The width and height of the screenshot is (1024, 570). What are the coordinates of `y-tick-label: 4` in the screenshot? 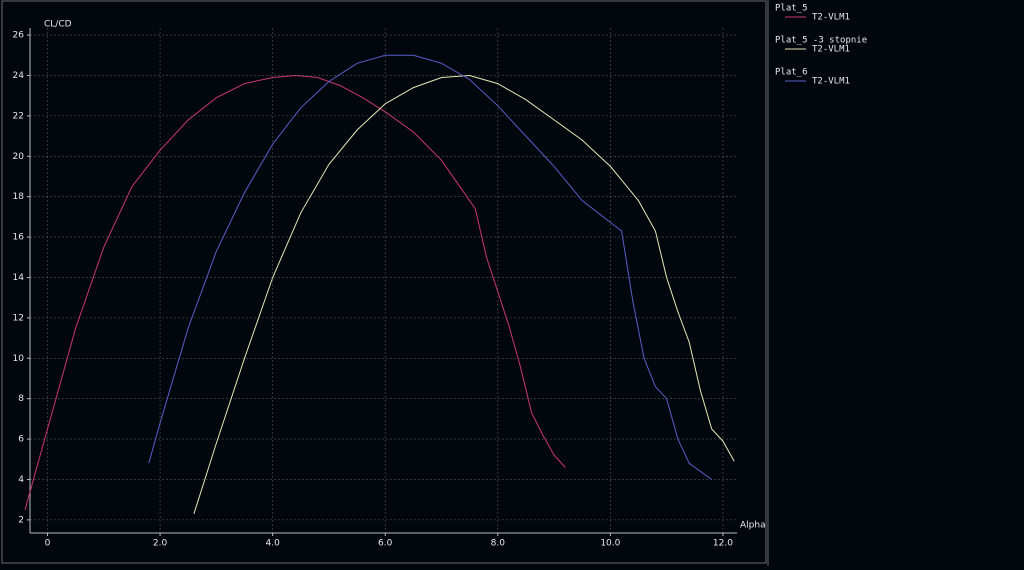 It's located at (21, 480).